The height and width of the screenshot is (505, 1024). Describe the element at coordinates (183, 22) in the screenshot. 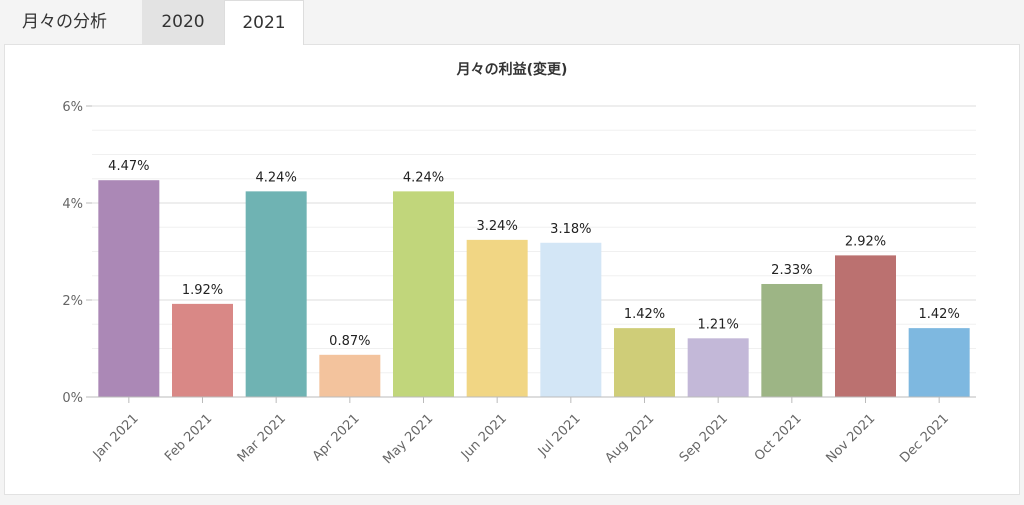

I see `tab-2020: 2020` at that location.